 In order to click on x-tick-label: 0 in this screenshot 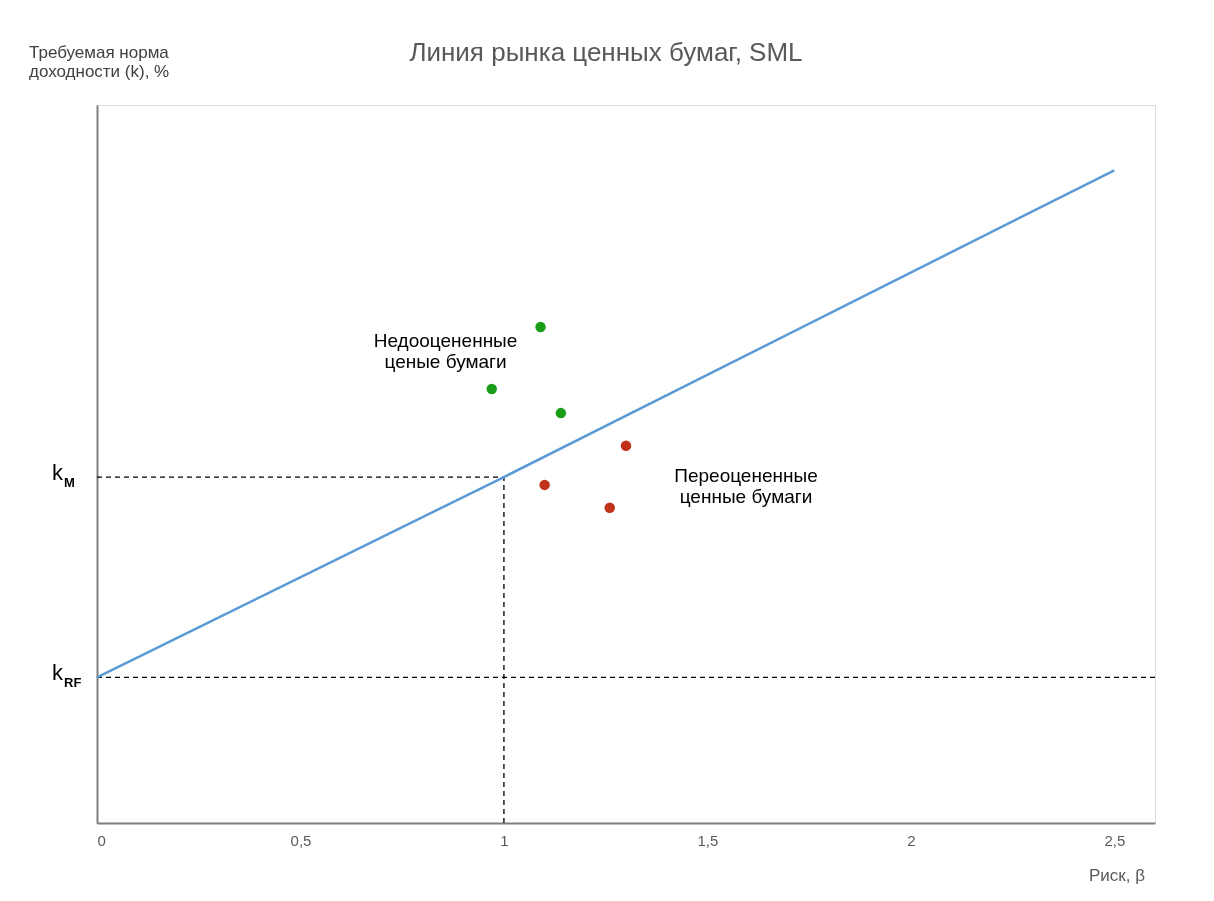, I will do `click(101, 840)`.